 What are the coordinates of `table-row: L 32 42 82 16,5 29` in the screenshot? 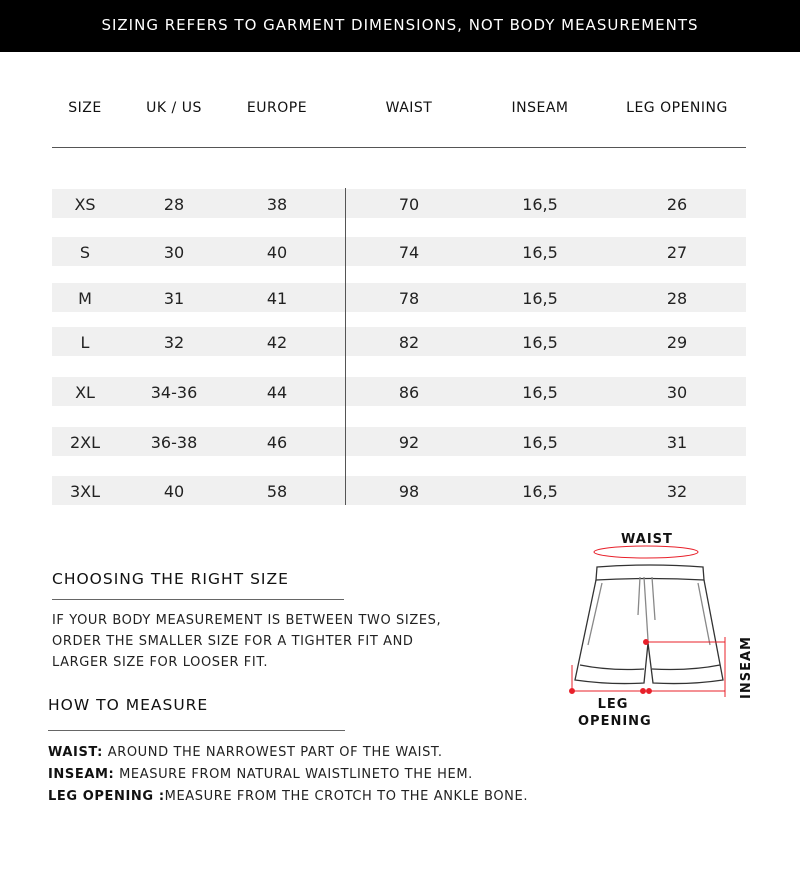 It's located at (399, 341).